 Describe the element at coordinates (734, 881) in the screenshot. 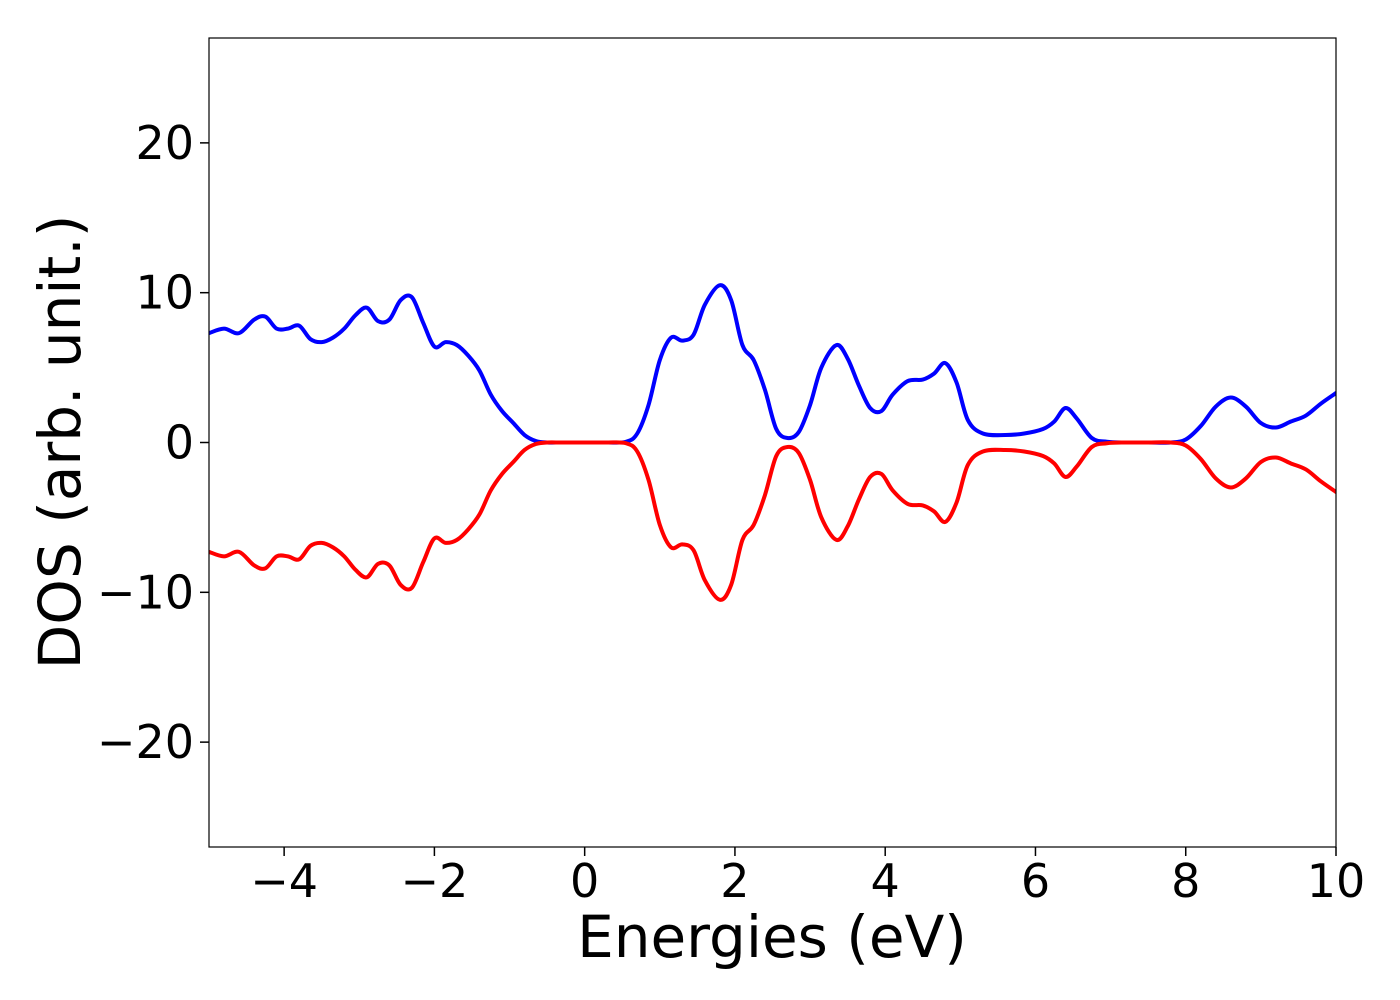

I see `x-tick-label: 2` at that location.